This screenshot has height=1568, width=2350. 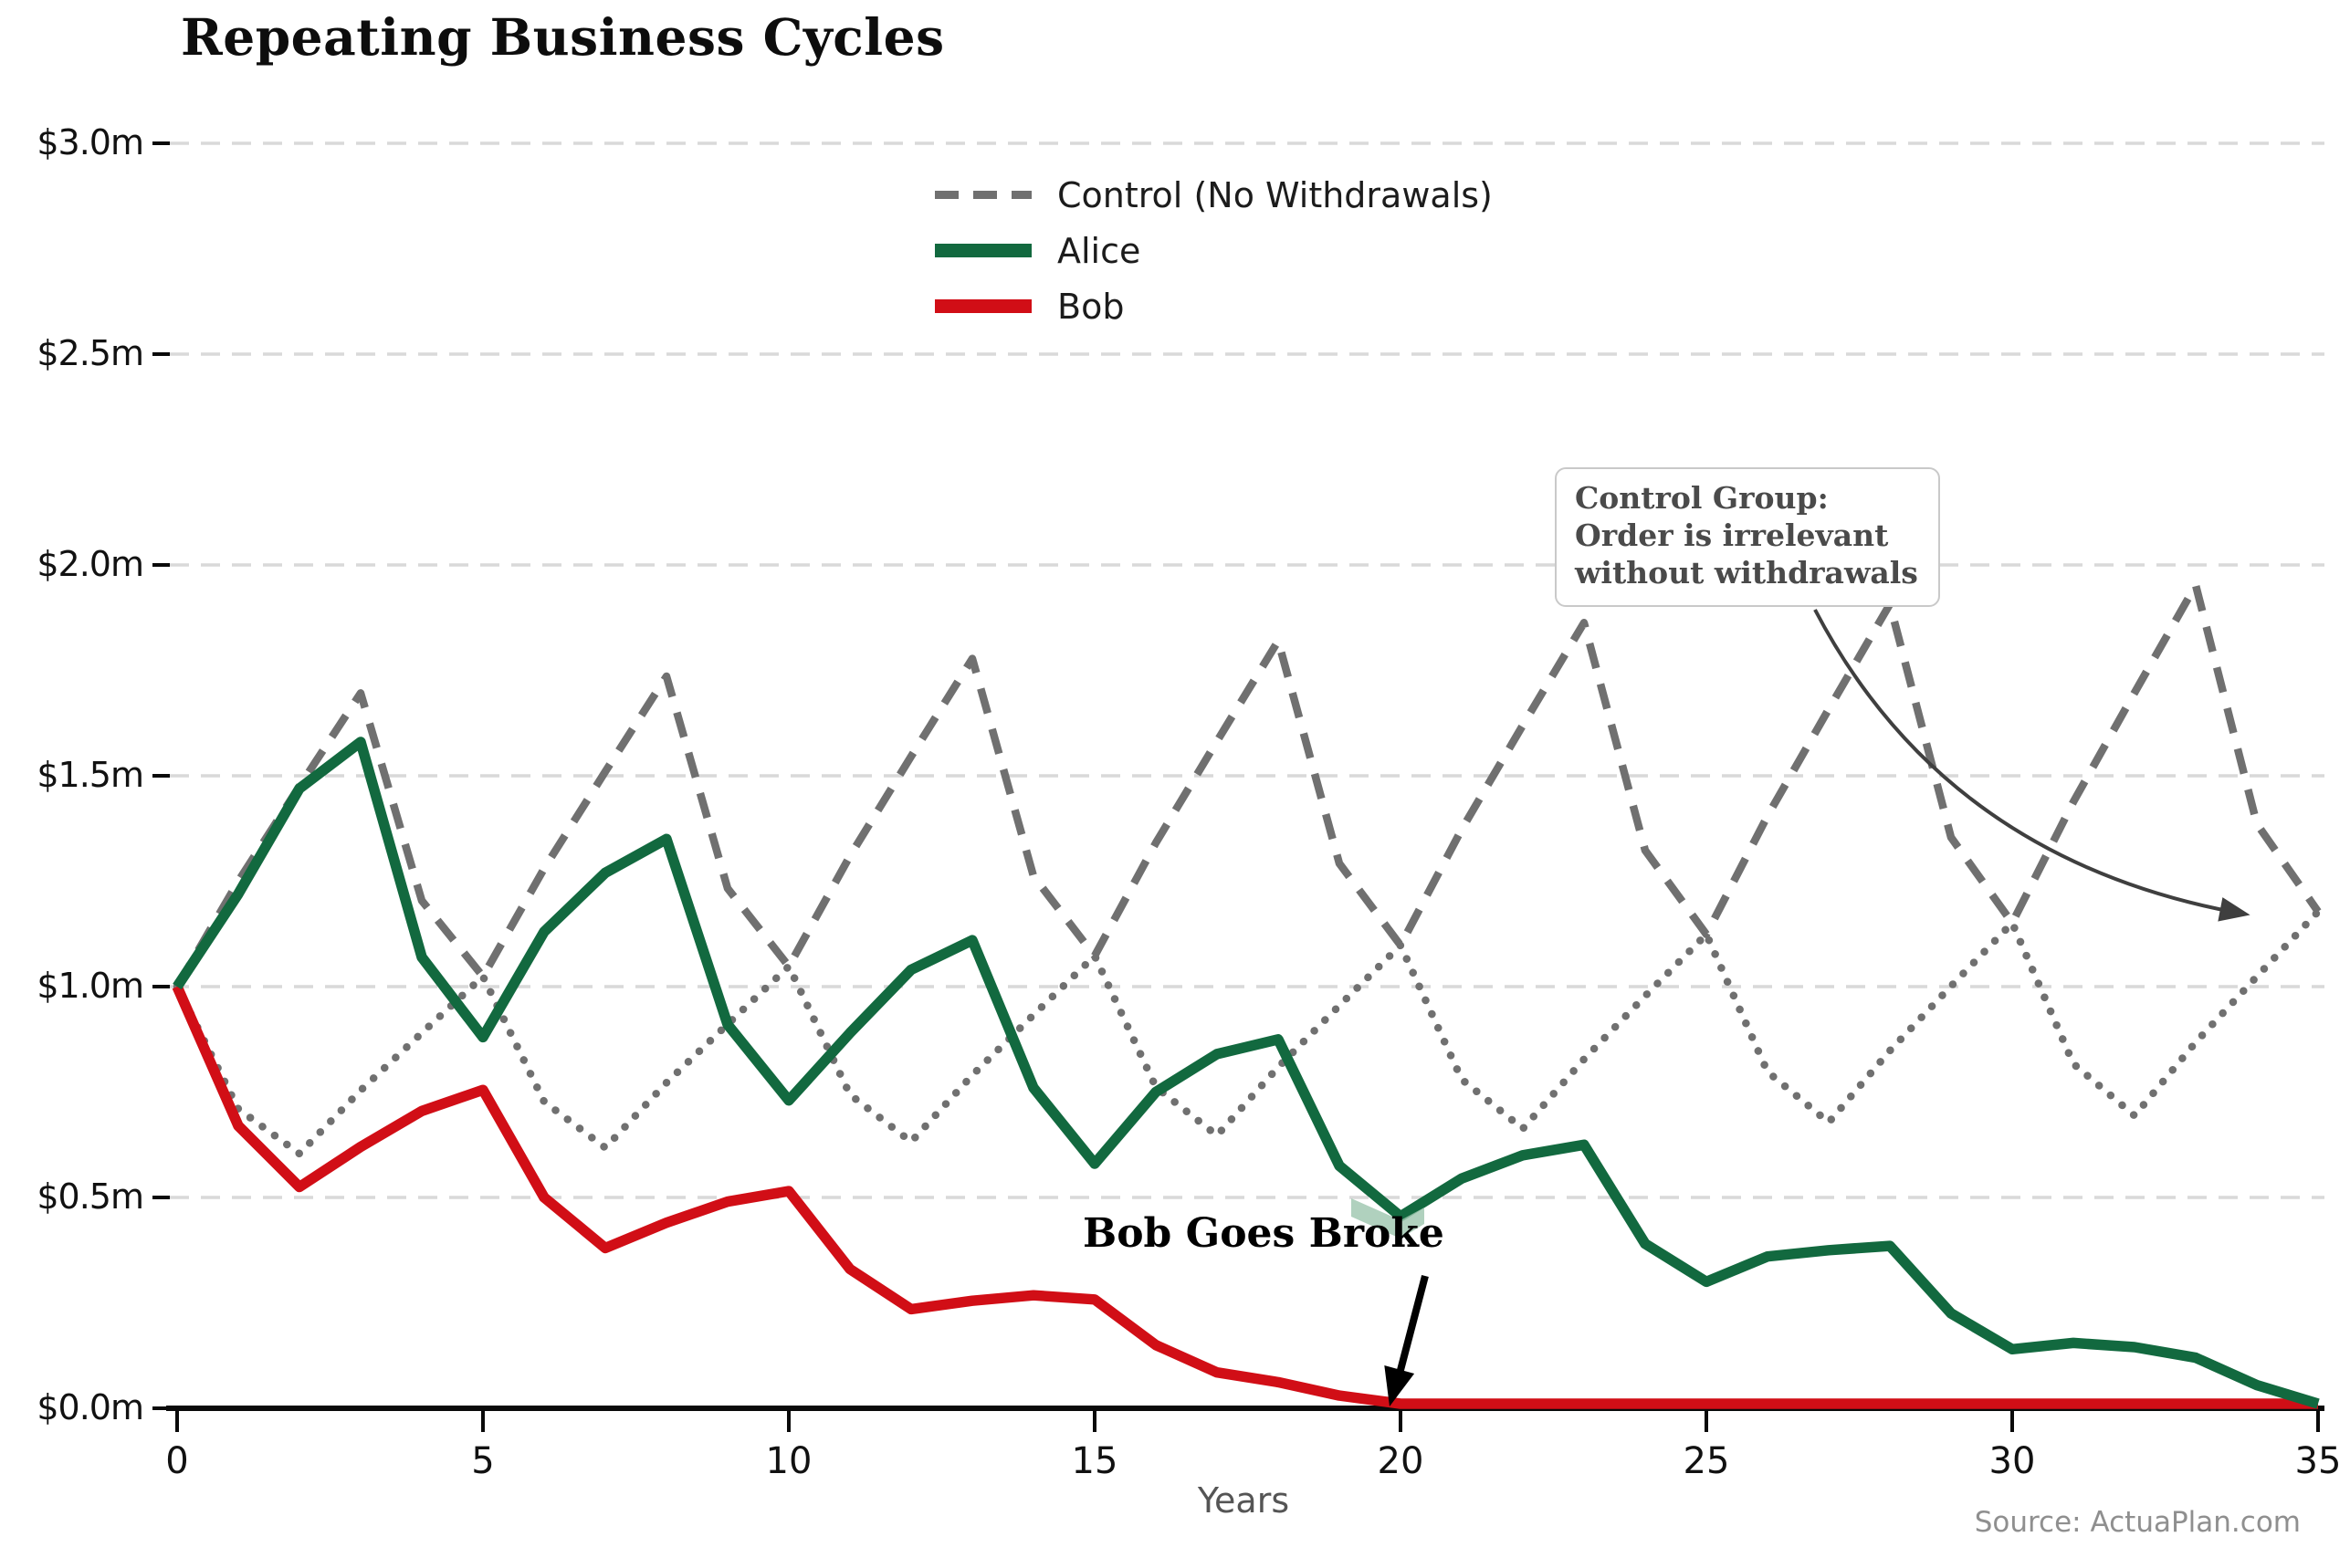 I want to click on x-tick-label: 10, so click(x=789, y=1461).